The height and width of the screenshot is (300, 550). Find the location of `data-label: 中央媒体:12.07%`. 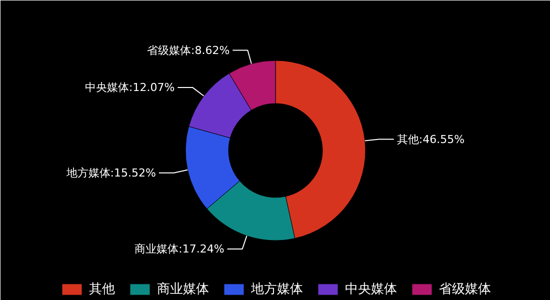

data-label: 中央媒体:12.07% is located at coordinates (130, 87).